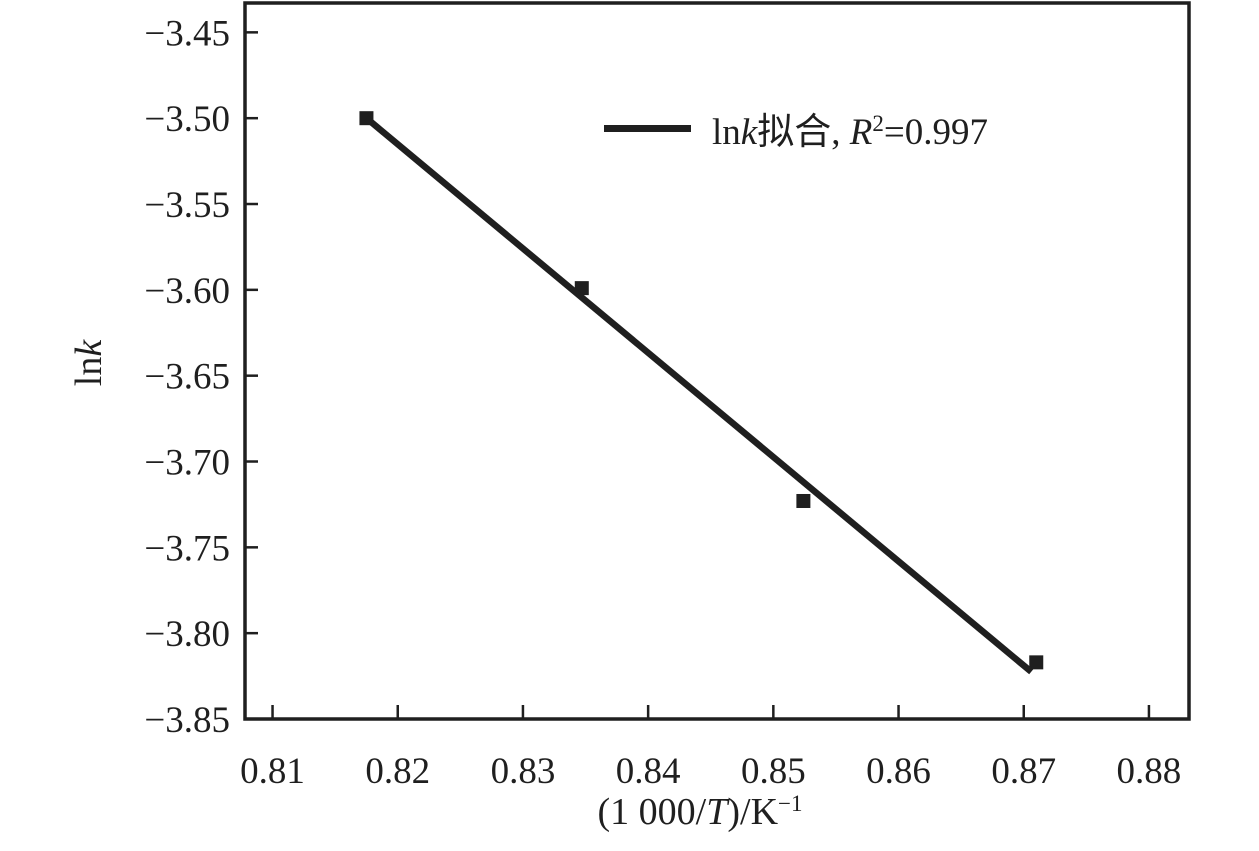 Image resolution: width=1259 pixels, height=851 pixels. I want to click on x-axis-label-exponent: −1, so click(790, 803).